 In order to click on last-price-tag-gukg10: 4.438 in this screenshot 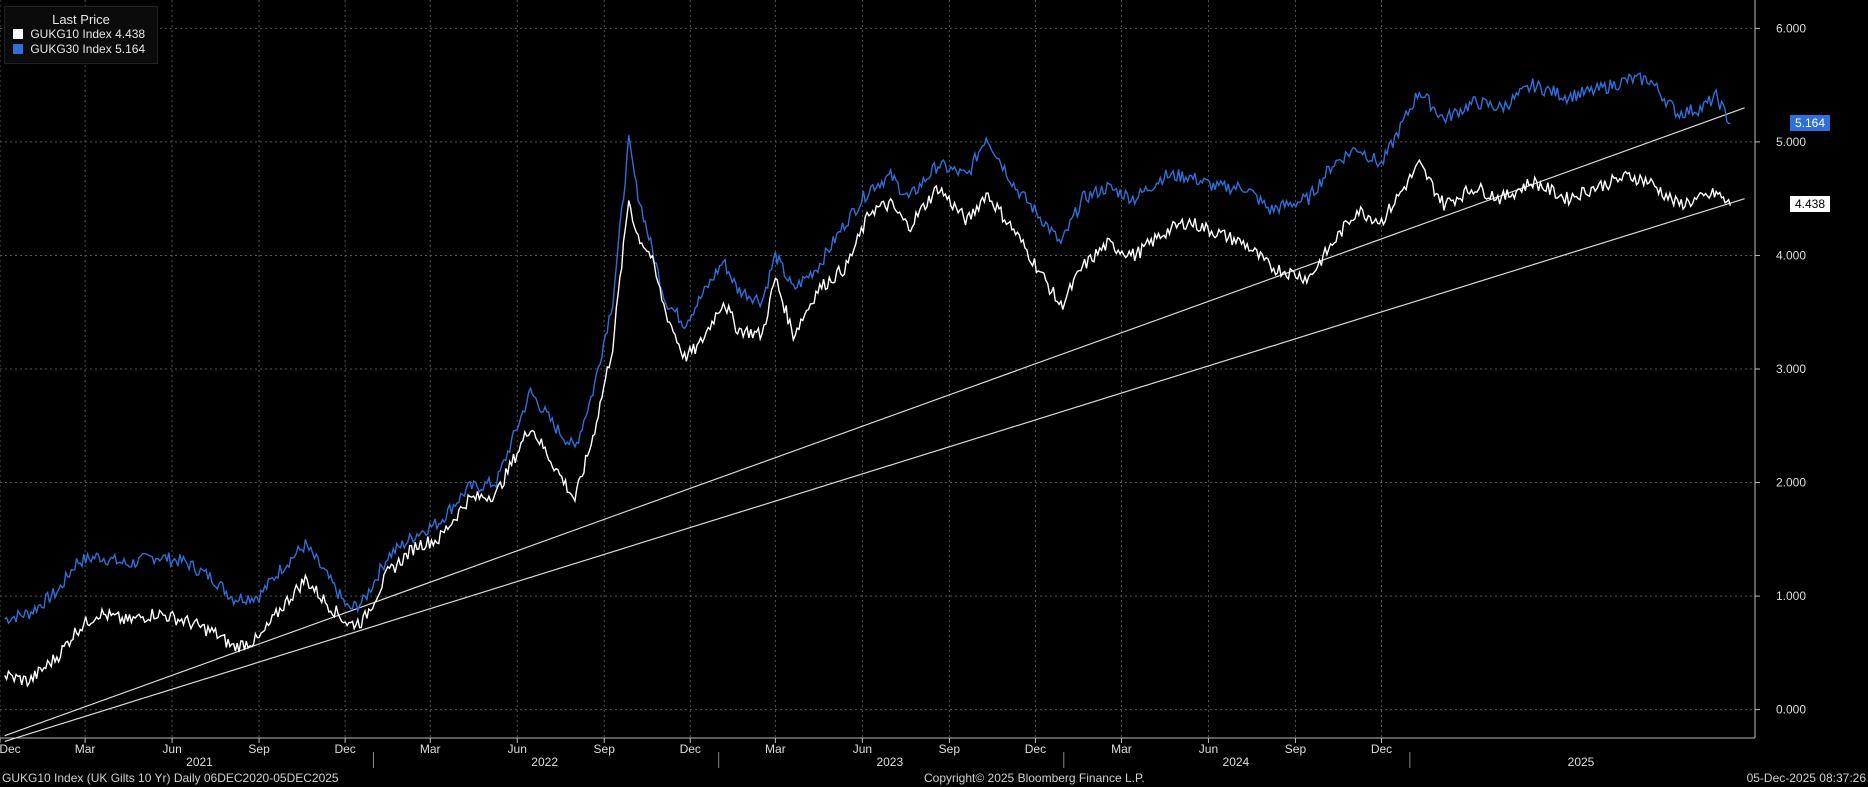, I will do `click(1810, 204)`.